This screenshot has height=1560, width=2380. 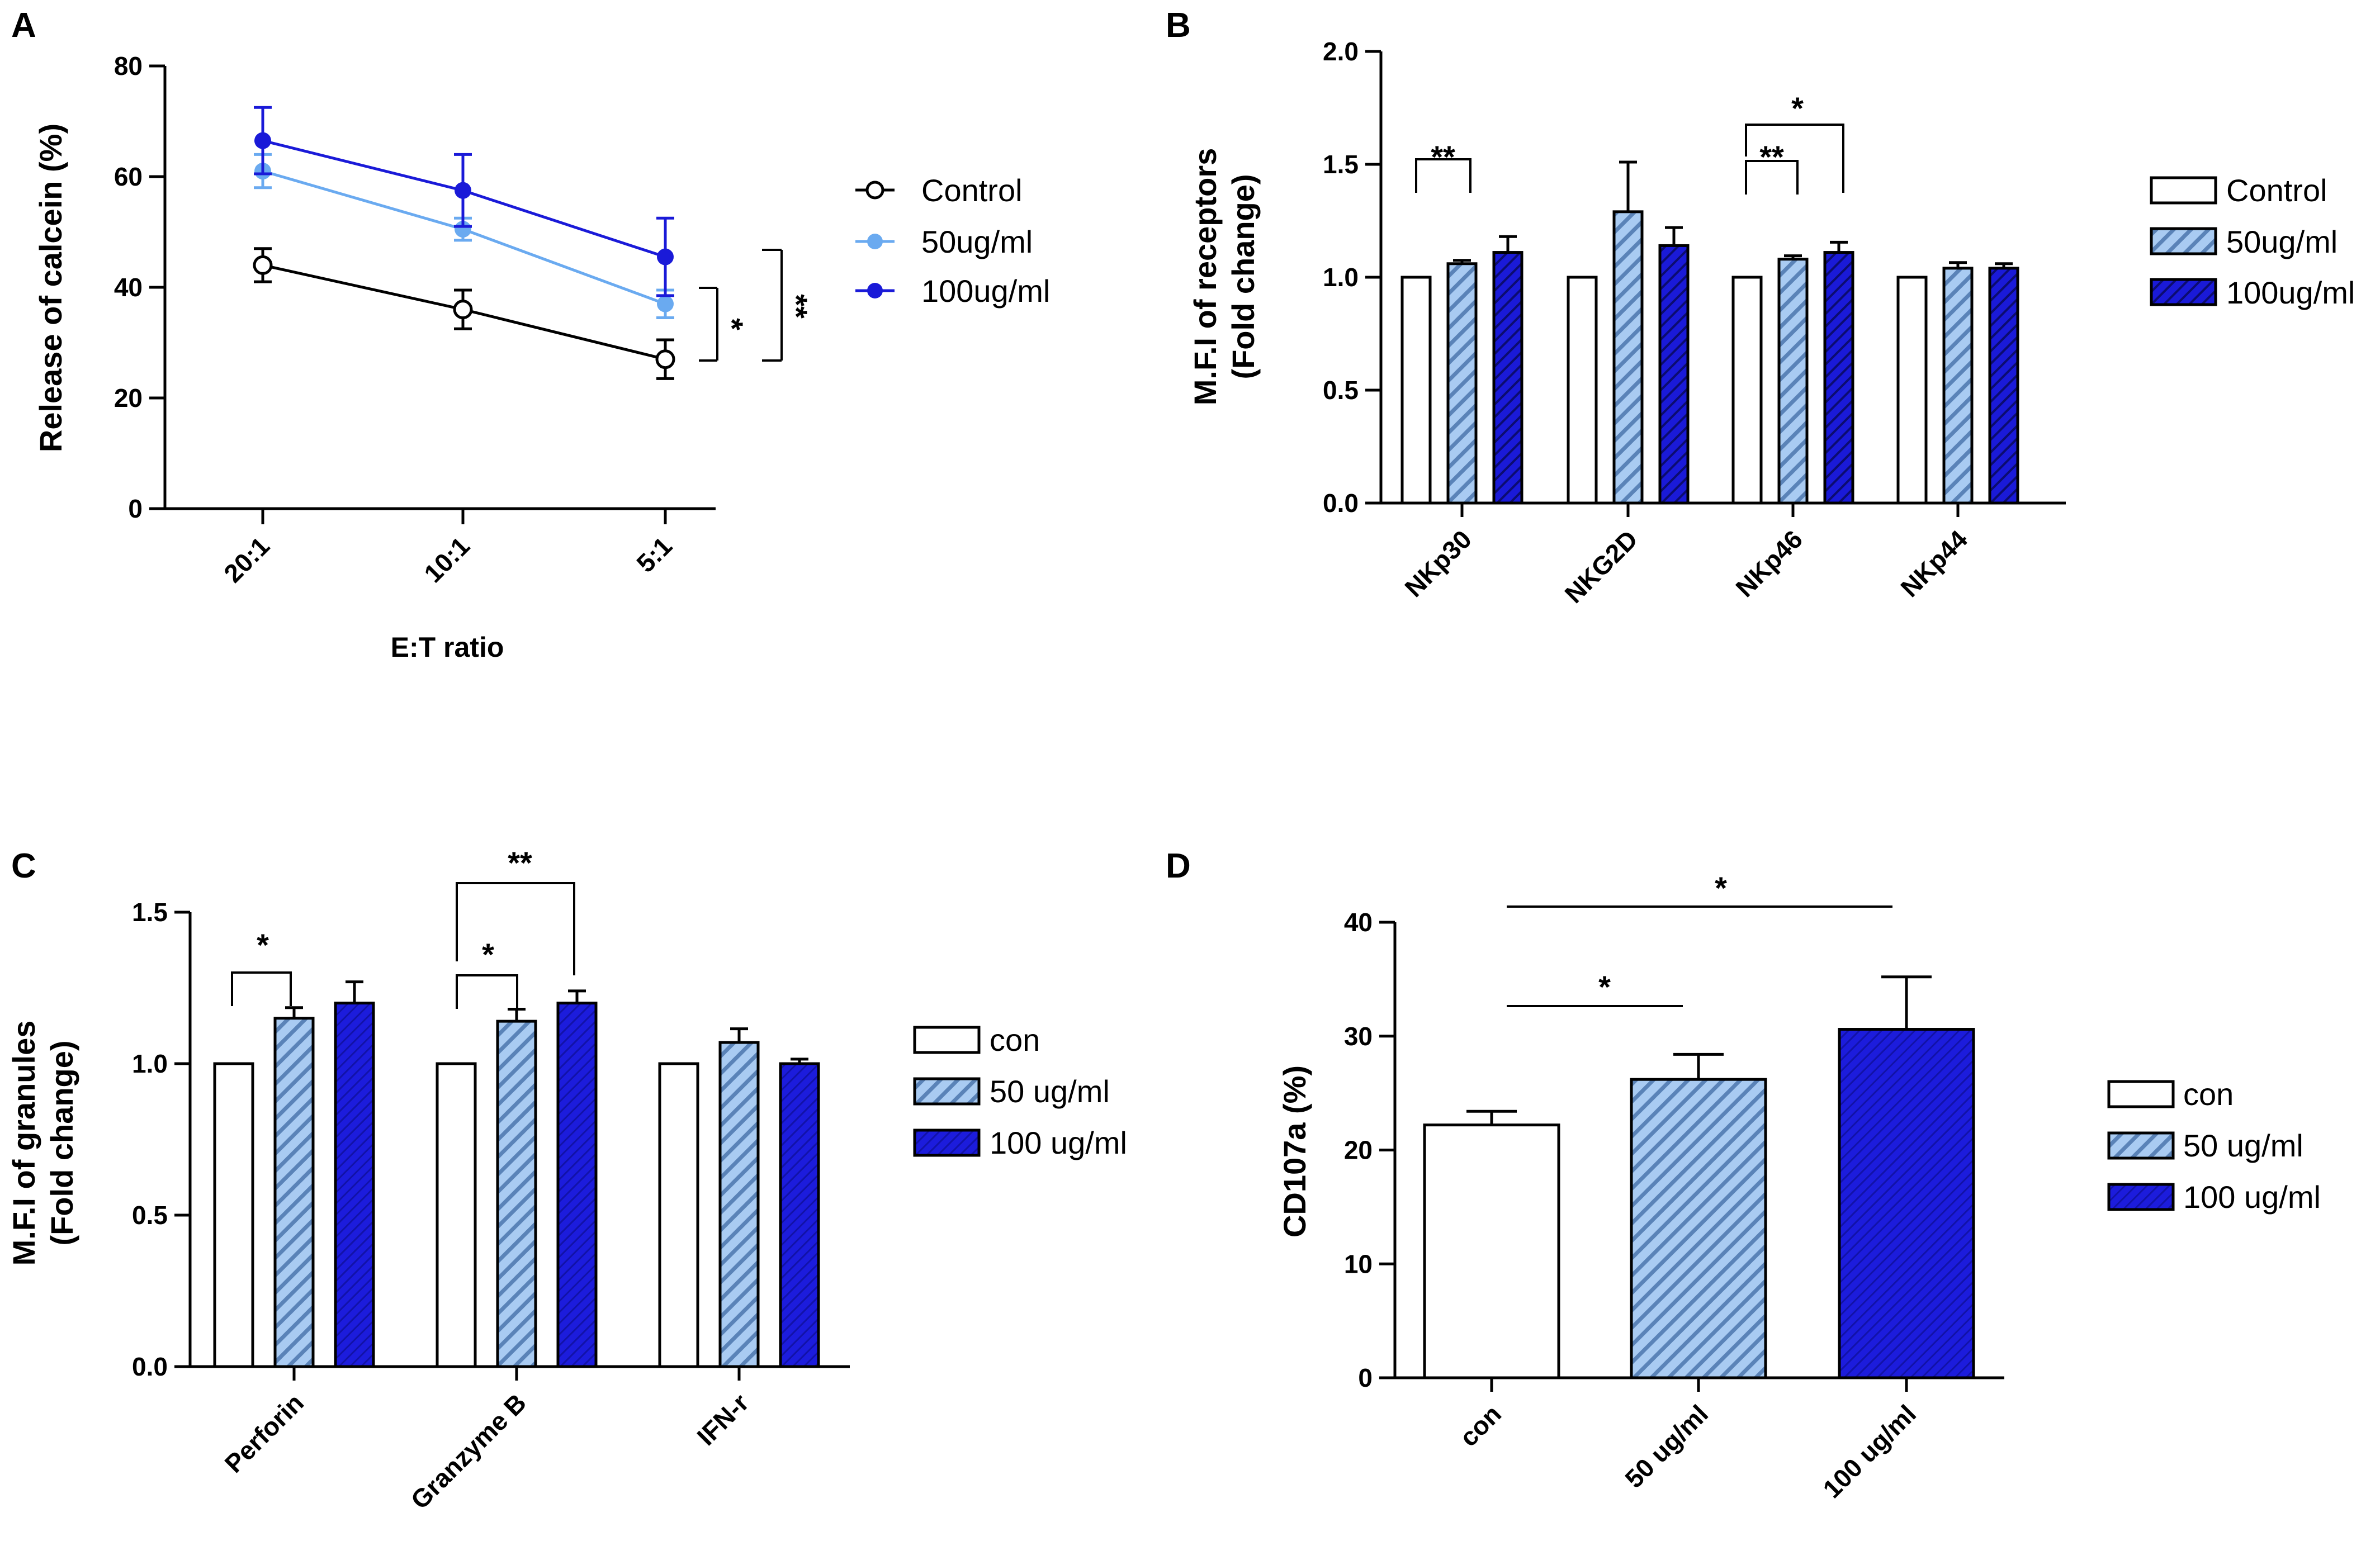 I want to click on panel-b-legend-100-swatch, so click(x=2183, y=292).